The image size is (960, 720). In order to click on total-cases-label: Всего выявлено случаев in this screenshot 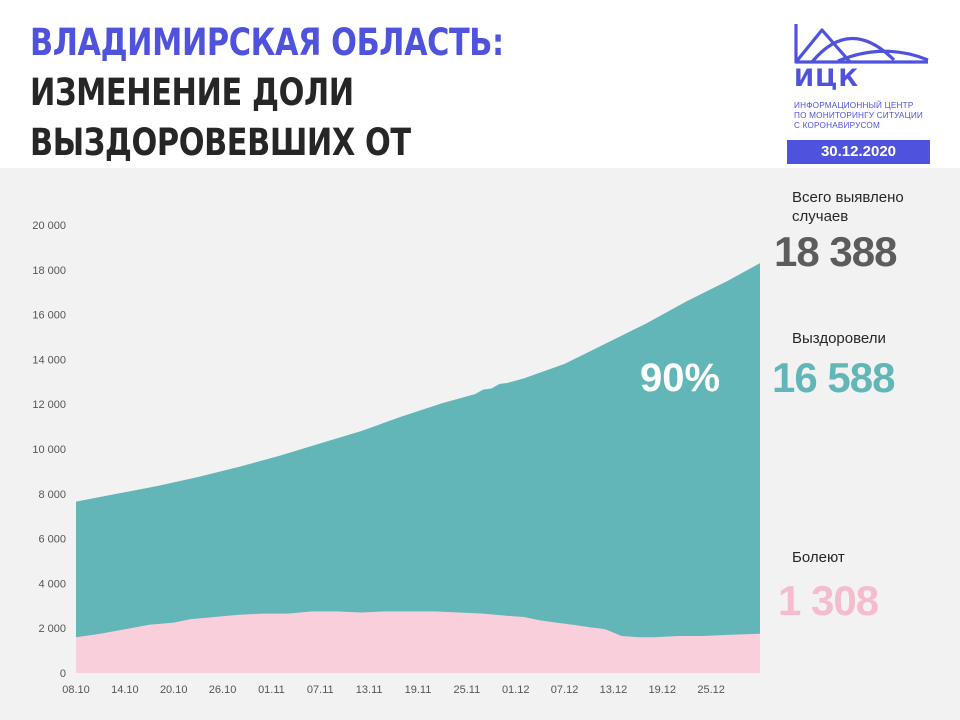, I will do `click(848, 207)`.